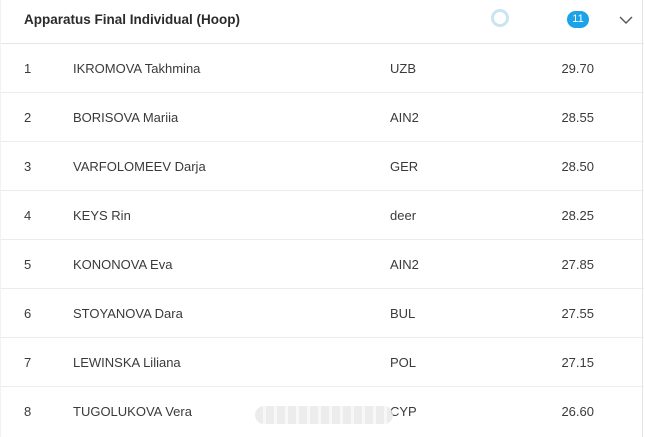 The height and width of the screenshot is (437, 645). Describe the element at coordinates (577, 215) in the screenshot. I see `score-cell: 28.25` at that location.